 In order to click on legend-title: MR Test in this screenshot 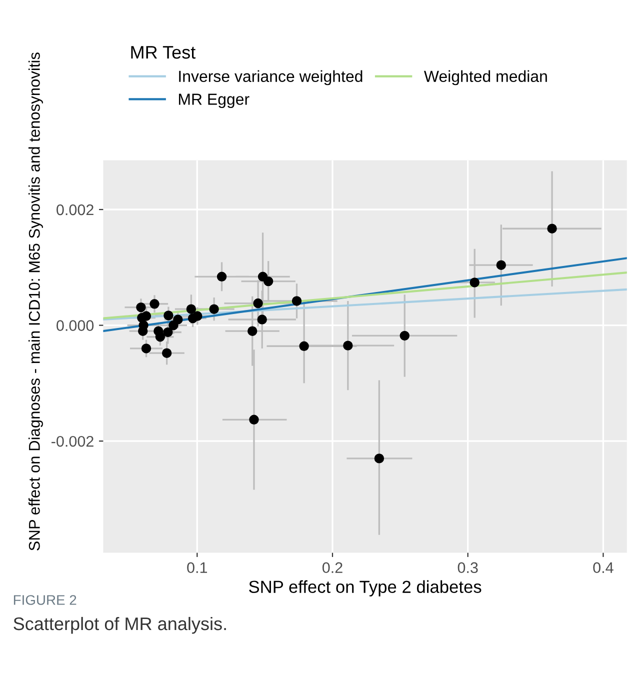, I will do `click(163, 52)`.